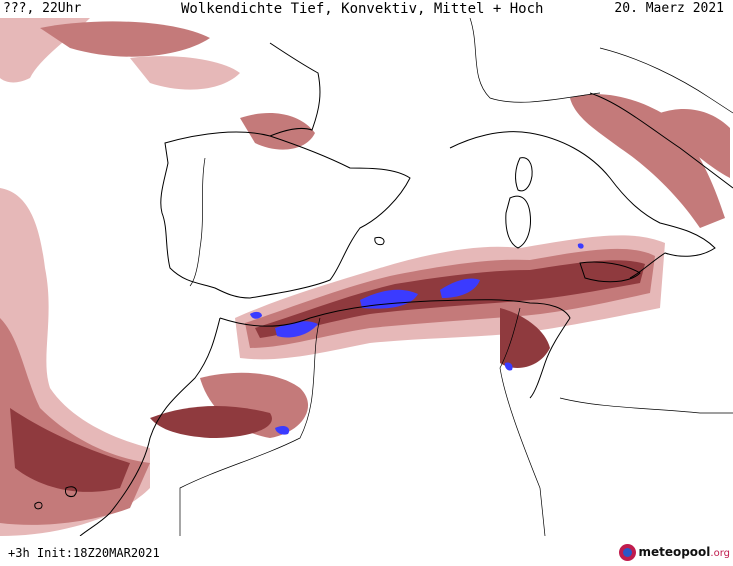 The image size is (733, 566). Describe the element at coordinates (70, 450) in the screenshot. I see `cloud-band-west-dense` at that location.